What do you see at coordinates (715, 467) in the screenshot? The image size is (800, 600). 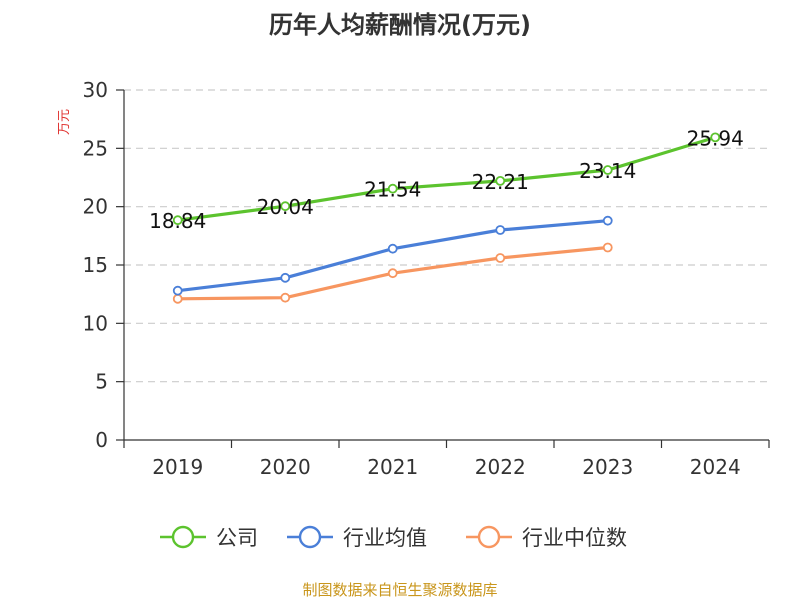 I see `x-tick-label: 2024` at bounding box center [715, 467].